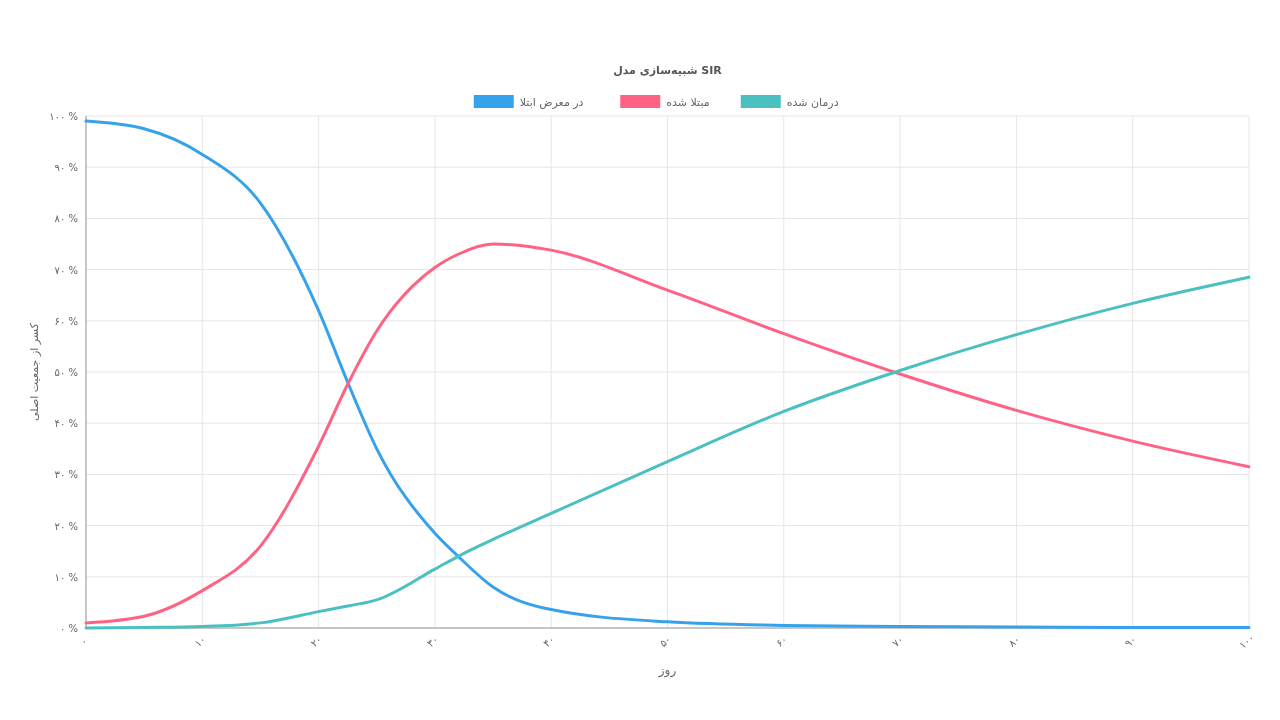 This screenshot has width=1280, height=720. I want to click on y-tick-label: ۶۰ %, so click(66, 321).